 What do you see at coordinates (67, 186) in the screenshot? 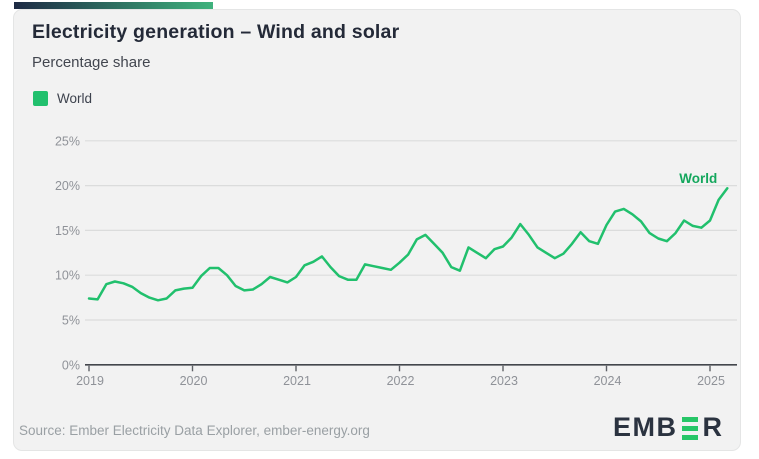
I see `y-axis-label-20%: 20%` at bounding box center [67, 186].